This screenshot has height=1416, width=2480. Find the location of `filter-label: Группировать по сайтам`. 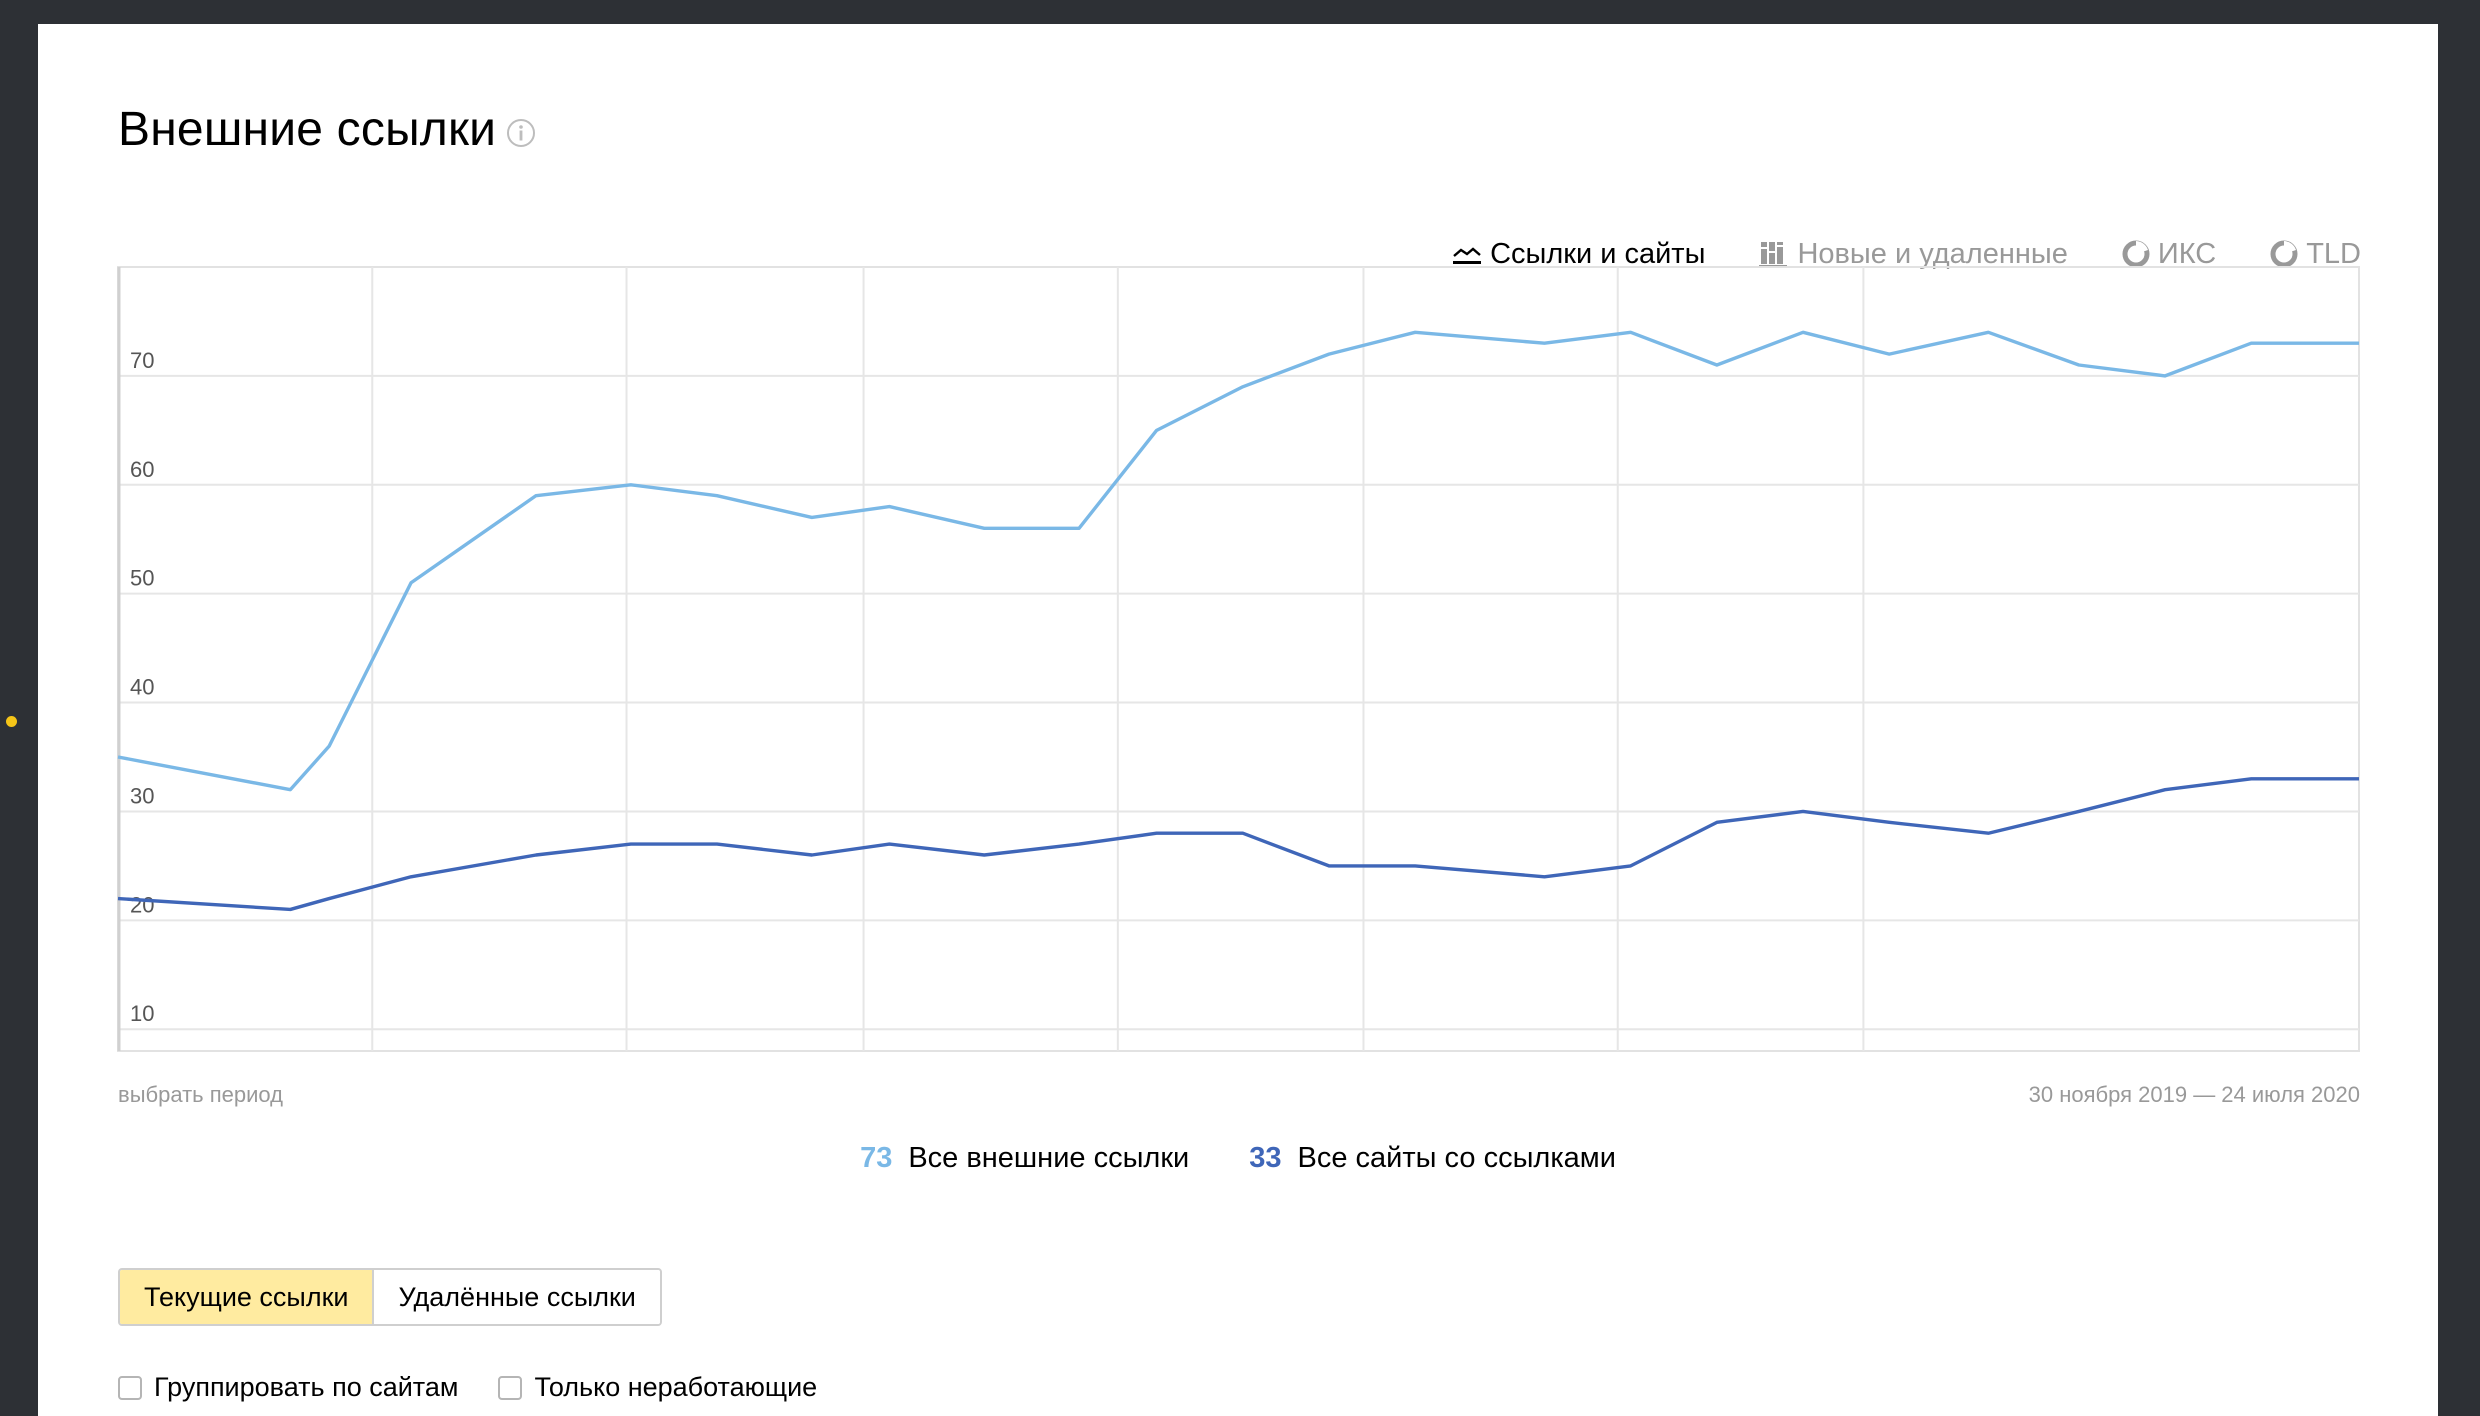

filter-label: Группировать по сайтам is located at coordinates (306, 1387).